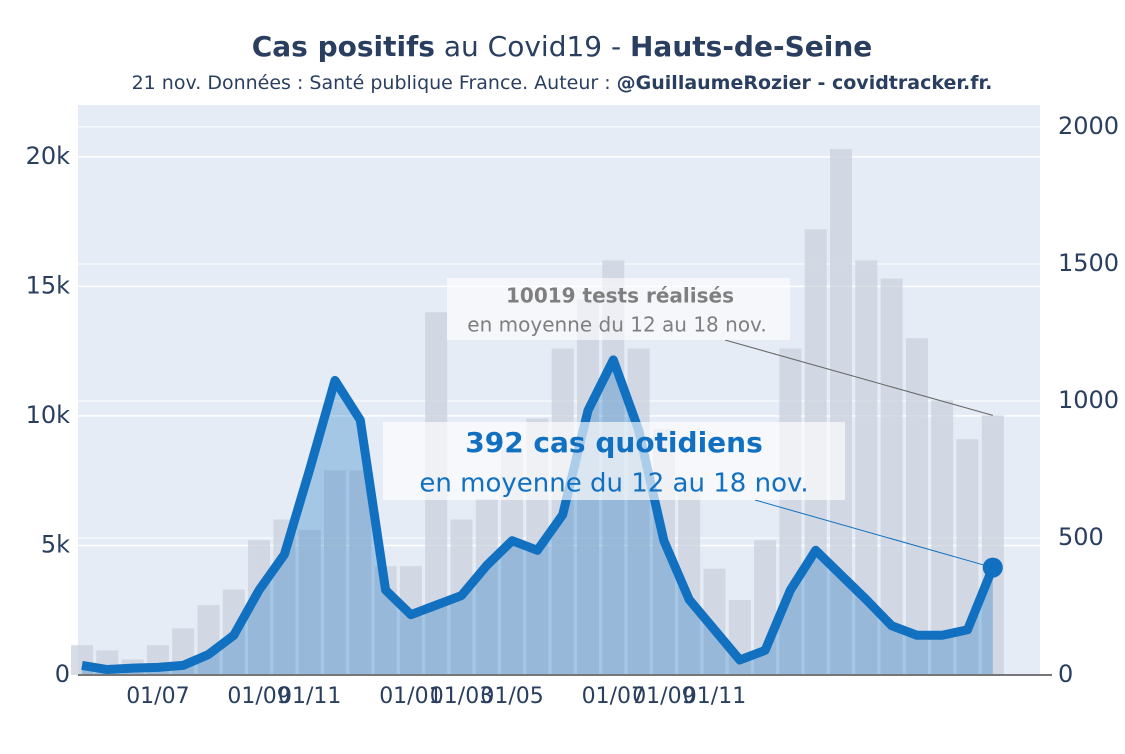  I want to click on y-tick-label: 20k, so click(48, 156).